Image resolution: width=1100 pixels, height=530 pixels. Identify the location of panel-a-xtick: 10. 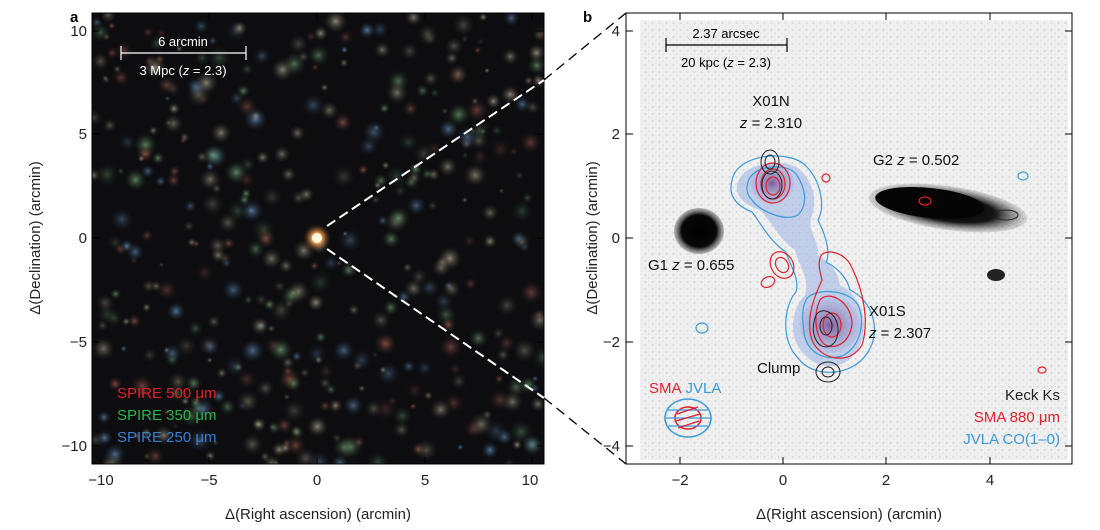
(530, 480).